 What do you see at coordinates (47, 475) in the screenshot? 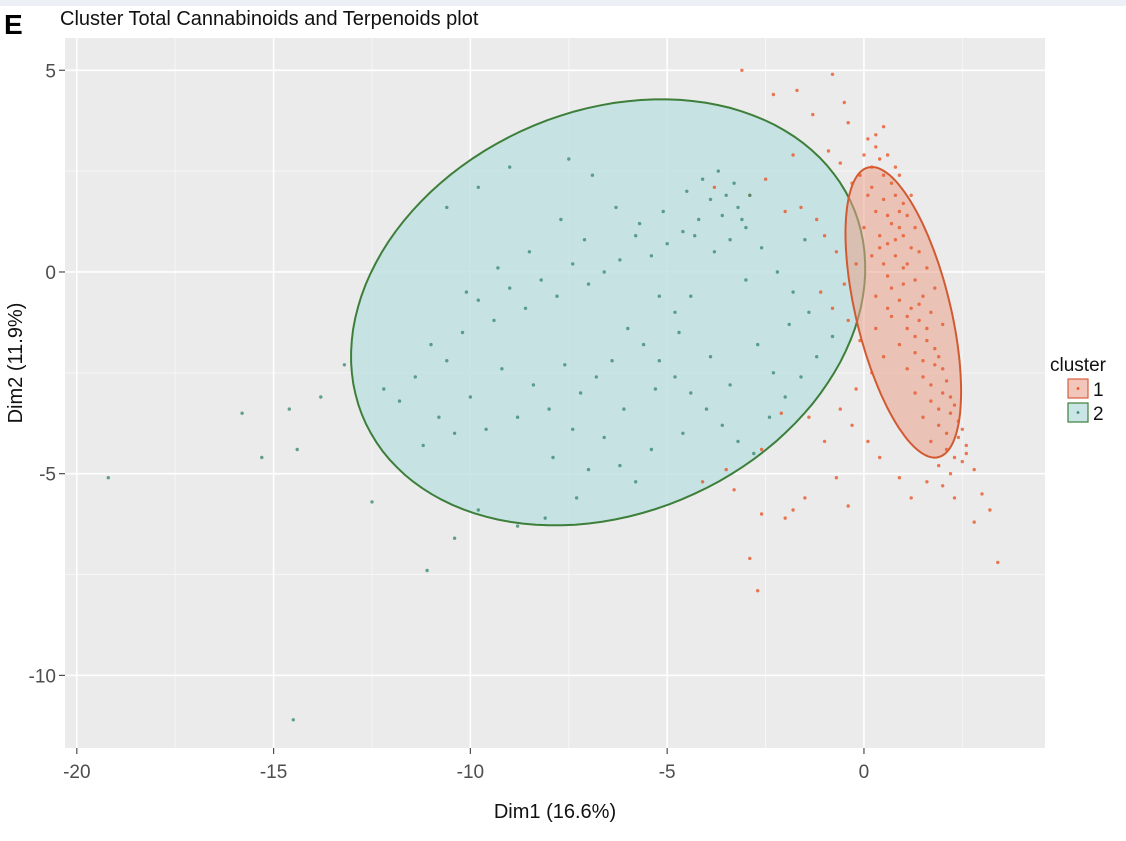
I see `y-tick-label: -5` at bounding box center [47, 475].